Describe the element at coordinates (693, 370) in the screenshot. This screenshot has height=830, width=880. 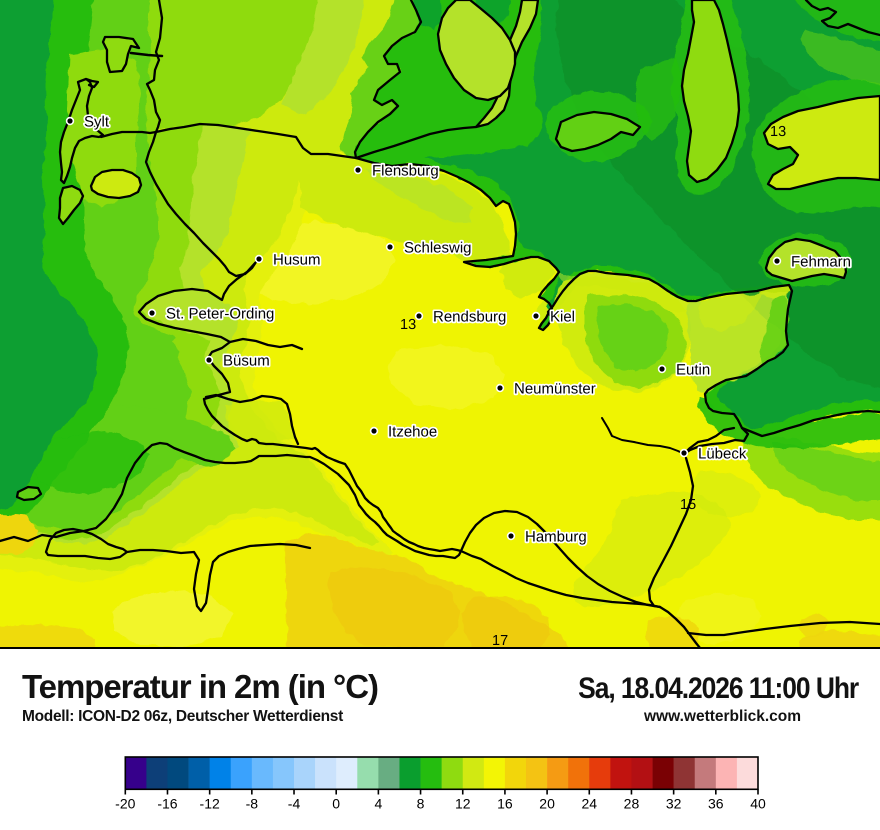
I see `svg-text: Eutin` at that location.